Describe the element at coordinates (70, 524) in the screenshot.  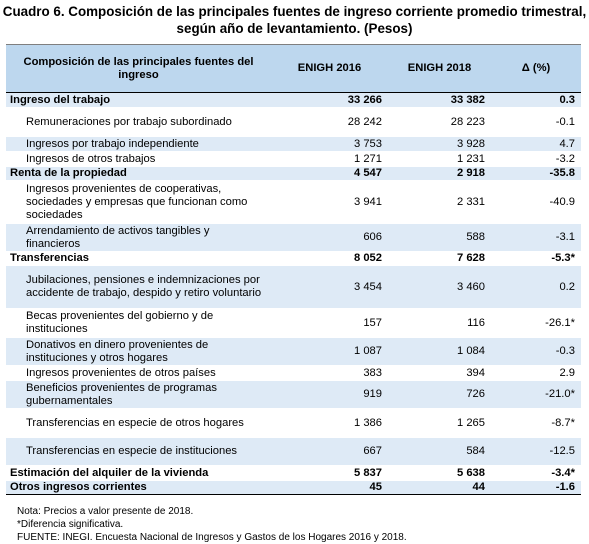
I see `note-significance: *Diferencia significativa.` at that location.